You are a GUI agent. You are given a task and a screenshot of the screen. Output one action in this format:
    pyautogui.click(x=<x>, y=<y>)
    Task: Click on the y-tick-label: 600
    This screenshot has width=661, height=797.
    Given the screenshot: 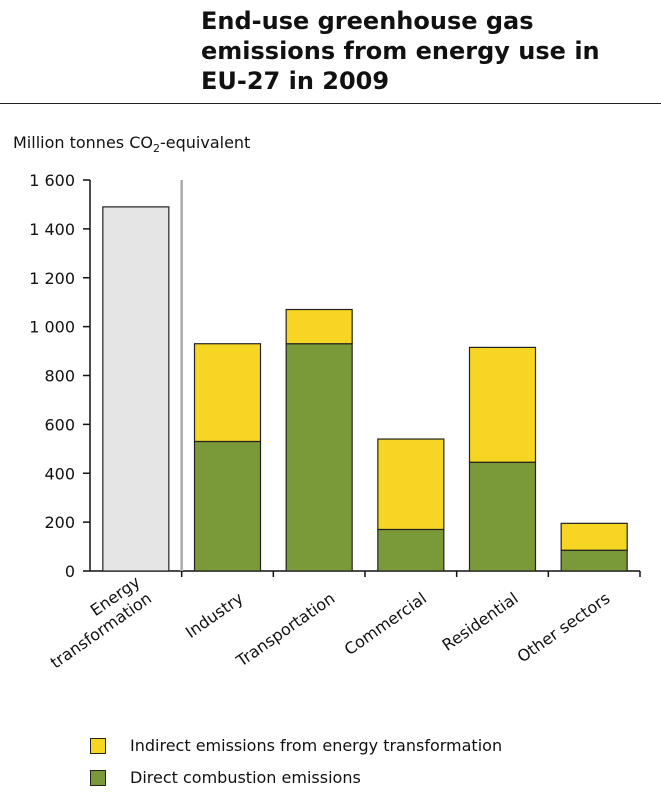 What is the action you would take?
    pyautogui.click(x=59, y=424)
    